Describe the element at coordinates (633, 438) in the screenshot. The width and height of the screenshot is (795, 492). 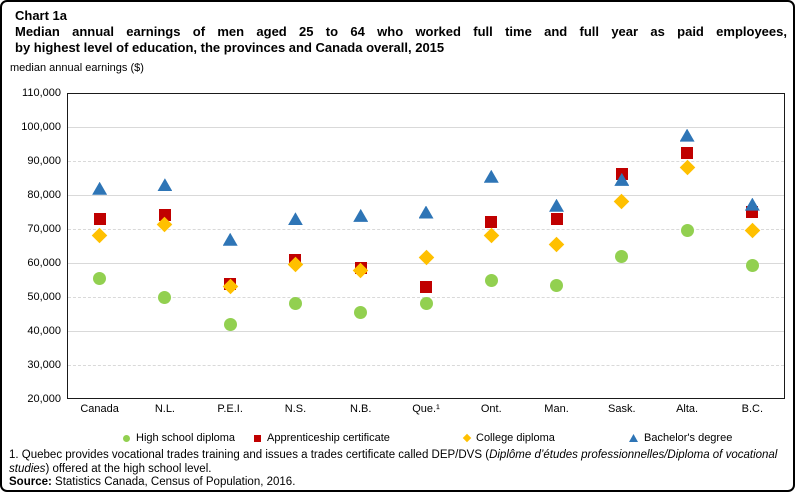
I see `triangle-legend-icon` at that location.